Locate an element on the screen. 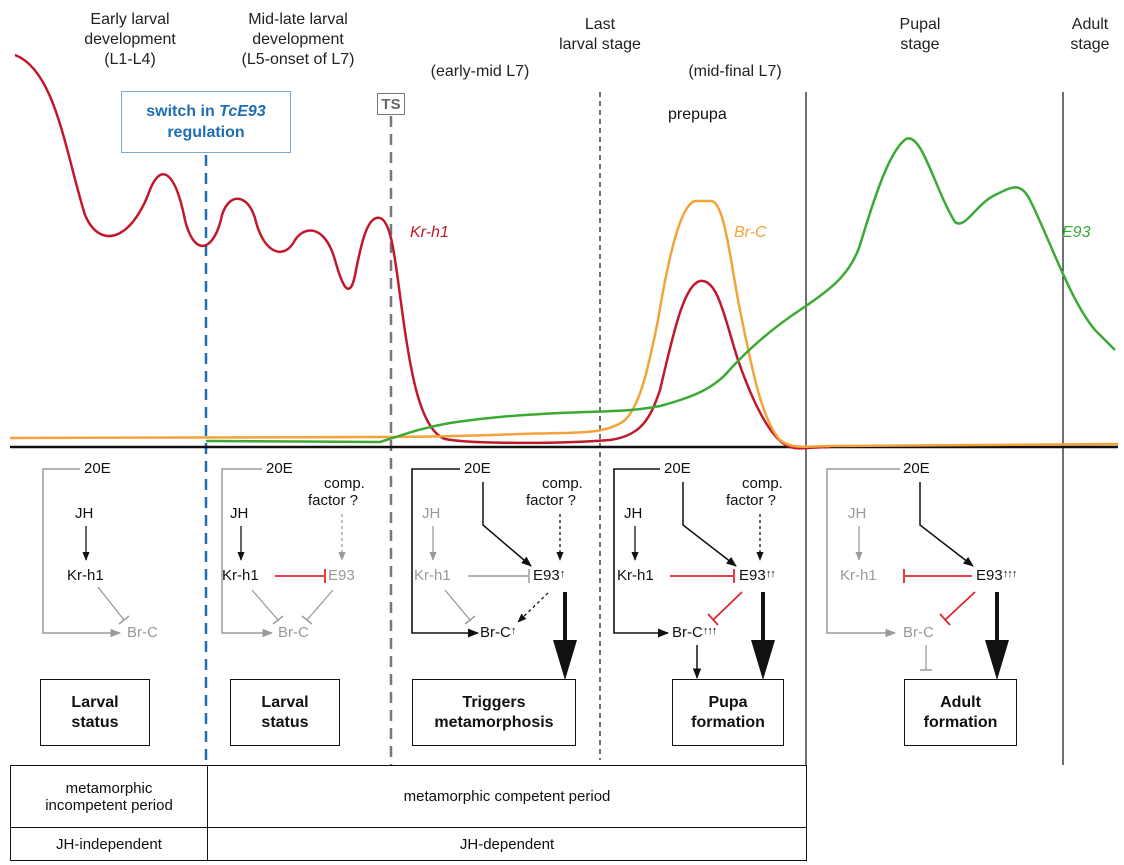  stage-early-line1: Early larval is located at coordinates (130, 19).